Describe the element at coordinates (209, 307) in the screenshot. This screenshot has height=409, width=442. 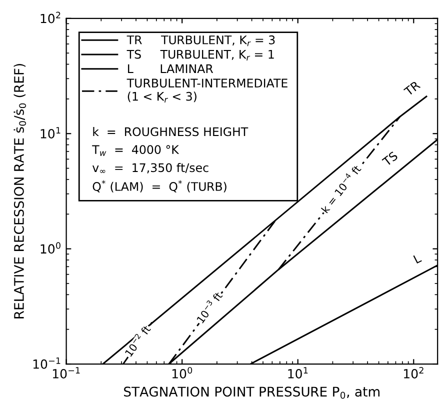
I see `annotation: 10$^{−3}$ ft` at that location.